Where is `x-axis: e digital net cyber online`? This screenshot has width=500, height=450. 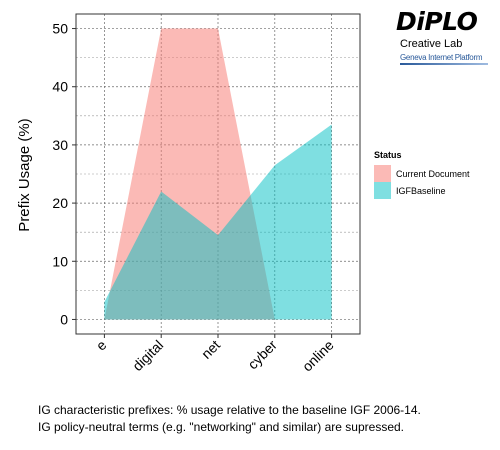 x-axis: e digital net cyber online is located at coordinates (215, 354).